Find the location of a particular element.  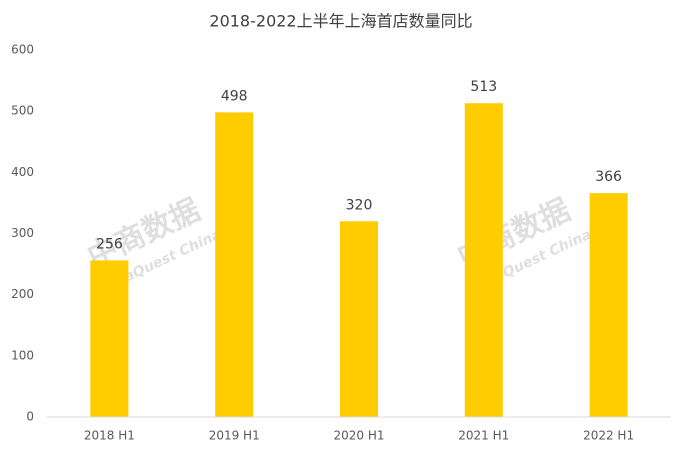

value-label: 320 is located at coordinates (359, 205).